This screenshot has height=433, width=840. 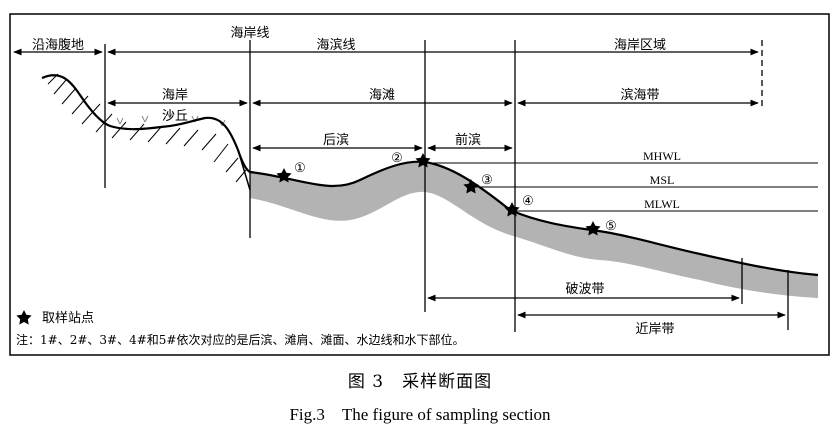 I want to click on caption-chinese: 图 3 采样断面图, so click(x=420, y=382).